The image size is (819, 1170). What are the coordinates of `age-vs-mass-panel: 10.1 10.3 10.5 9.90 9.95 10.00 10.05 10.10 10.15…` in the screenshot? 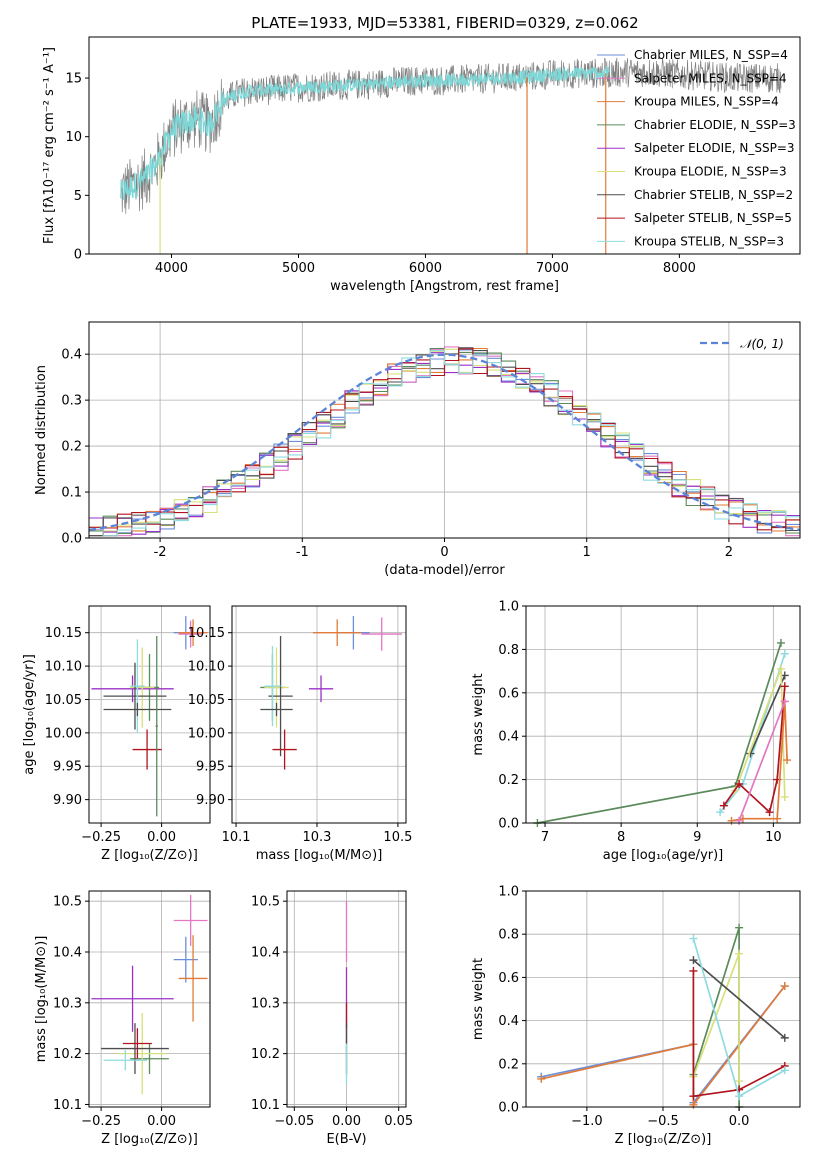 It's located at (300, 734).